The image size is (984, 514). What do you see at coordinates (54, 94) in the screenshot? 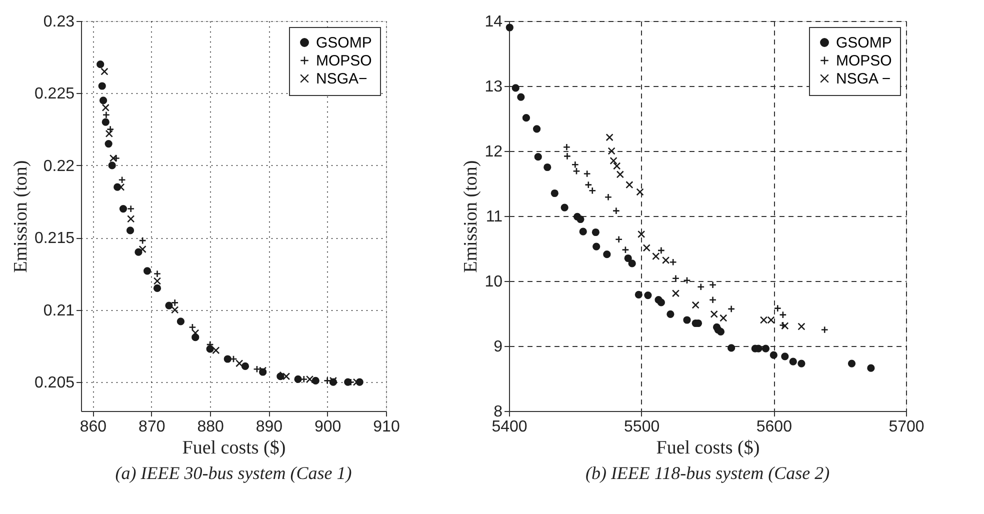
I see `y-tick-label: 0.225` at bounding box center [54, 94].